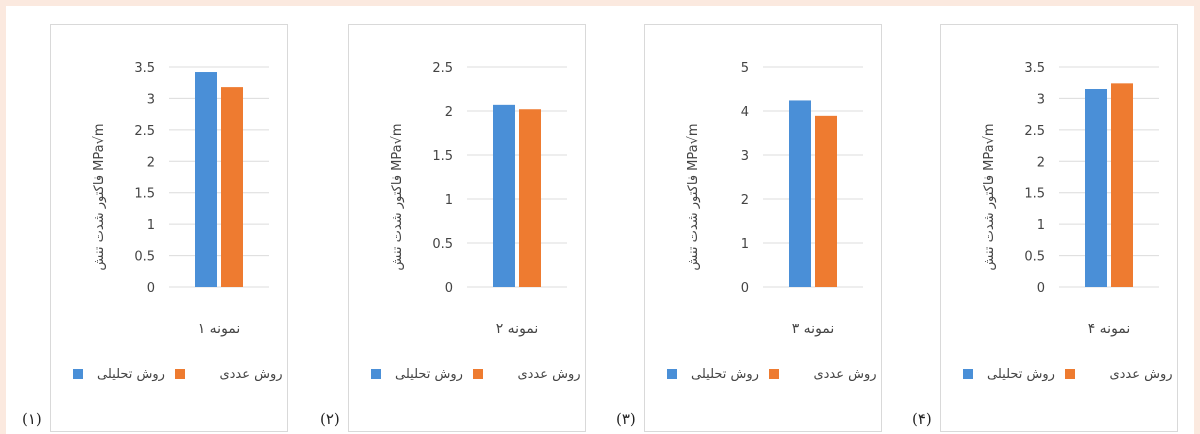  What do you see at coordinates (626, 419) in the screenshot?
I see `panel-label-3: (۳)` at bounding box center [626, 419].